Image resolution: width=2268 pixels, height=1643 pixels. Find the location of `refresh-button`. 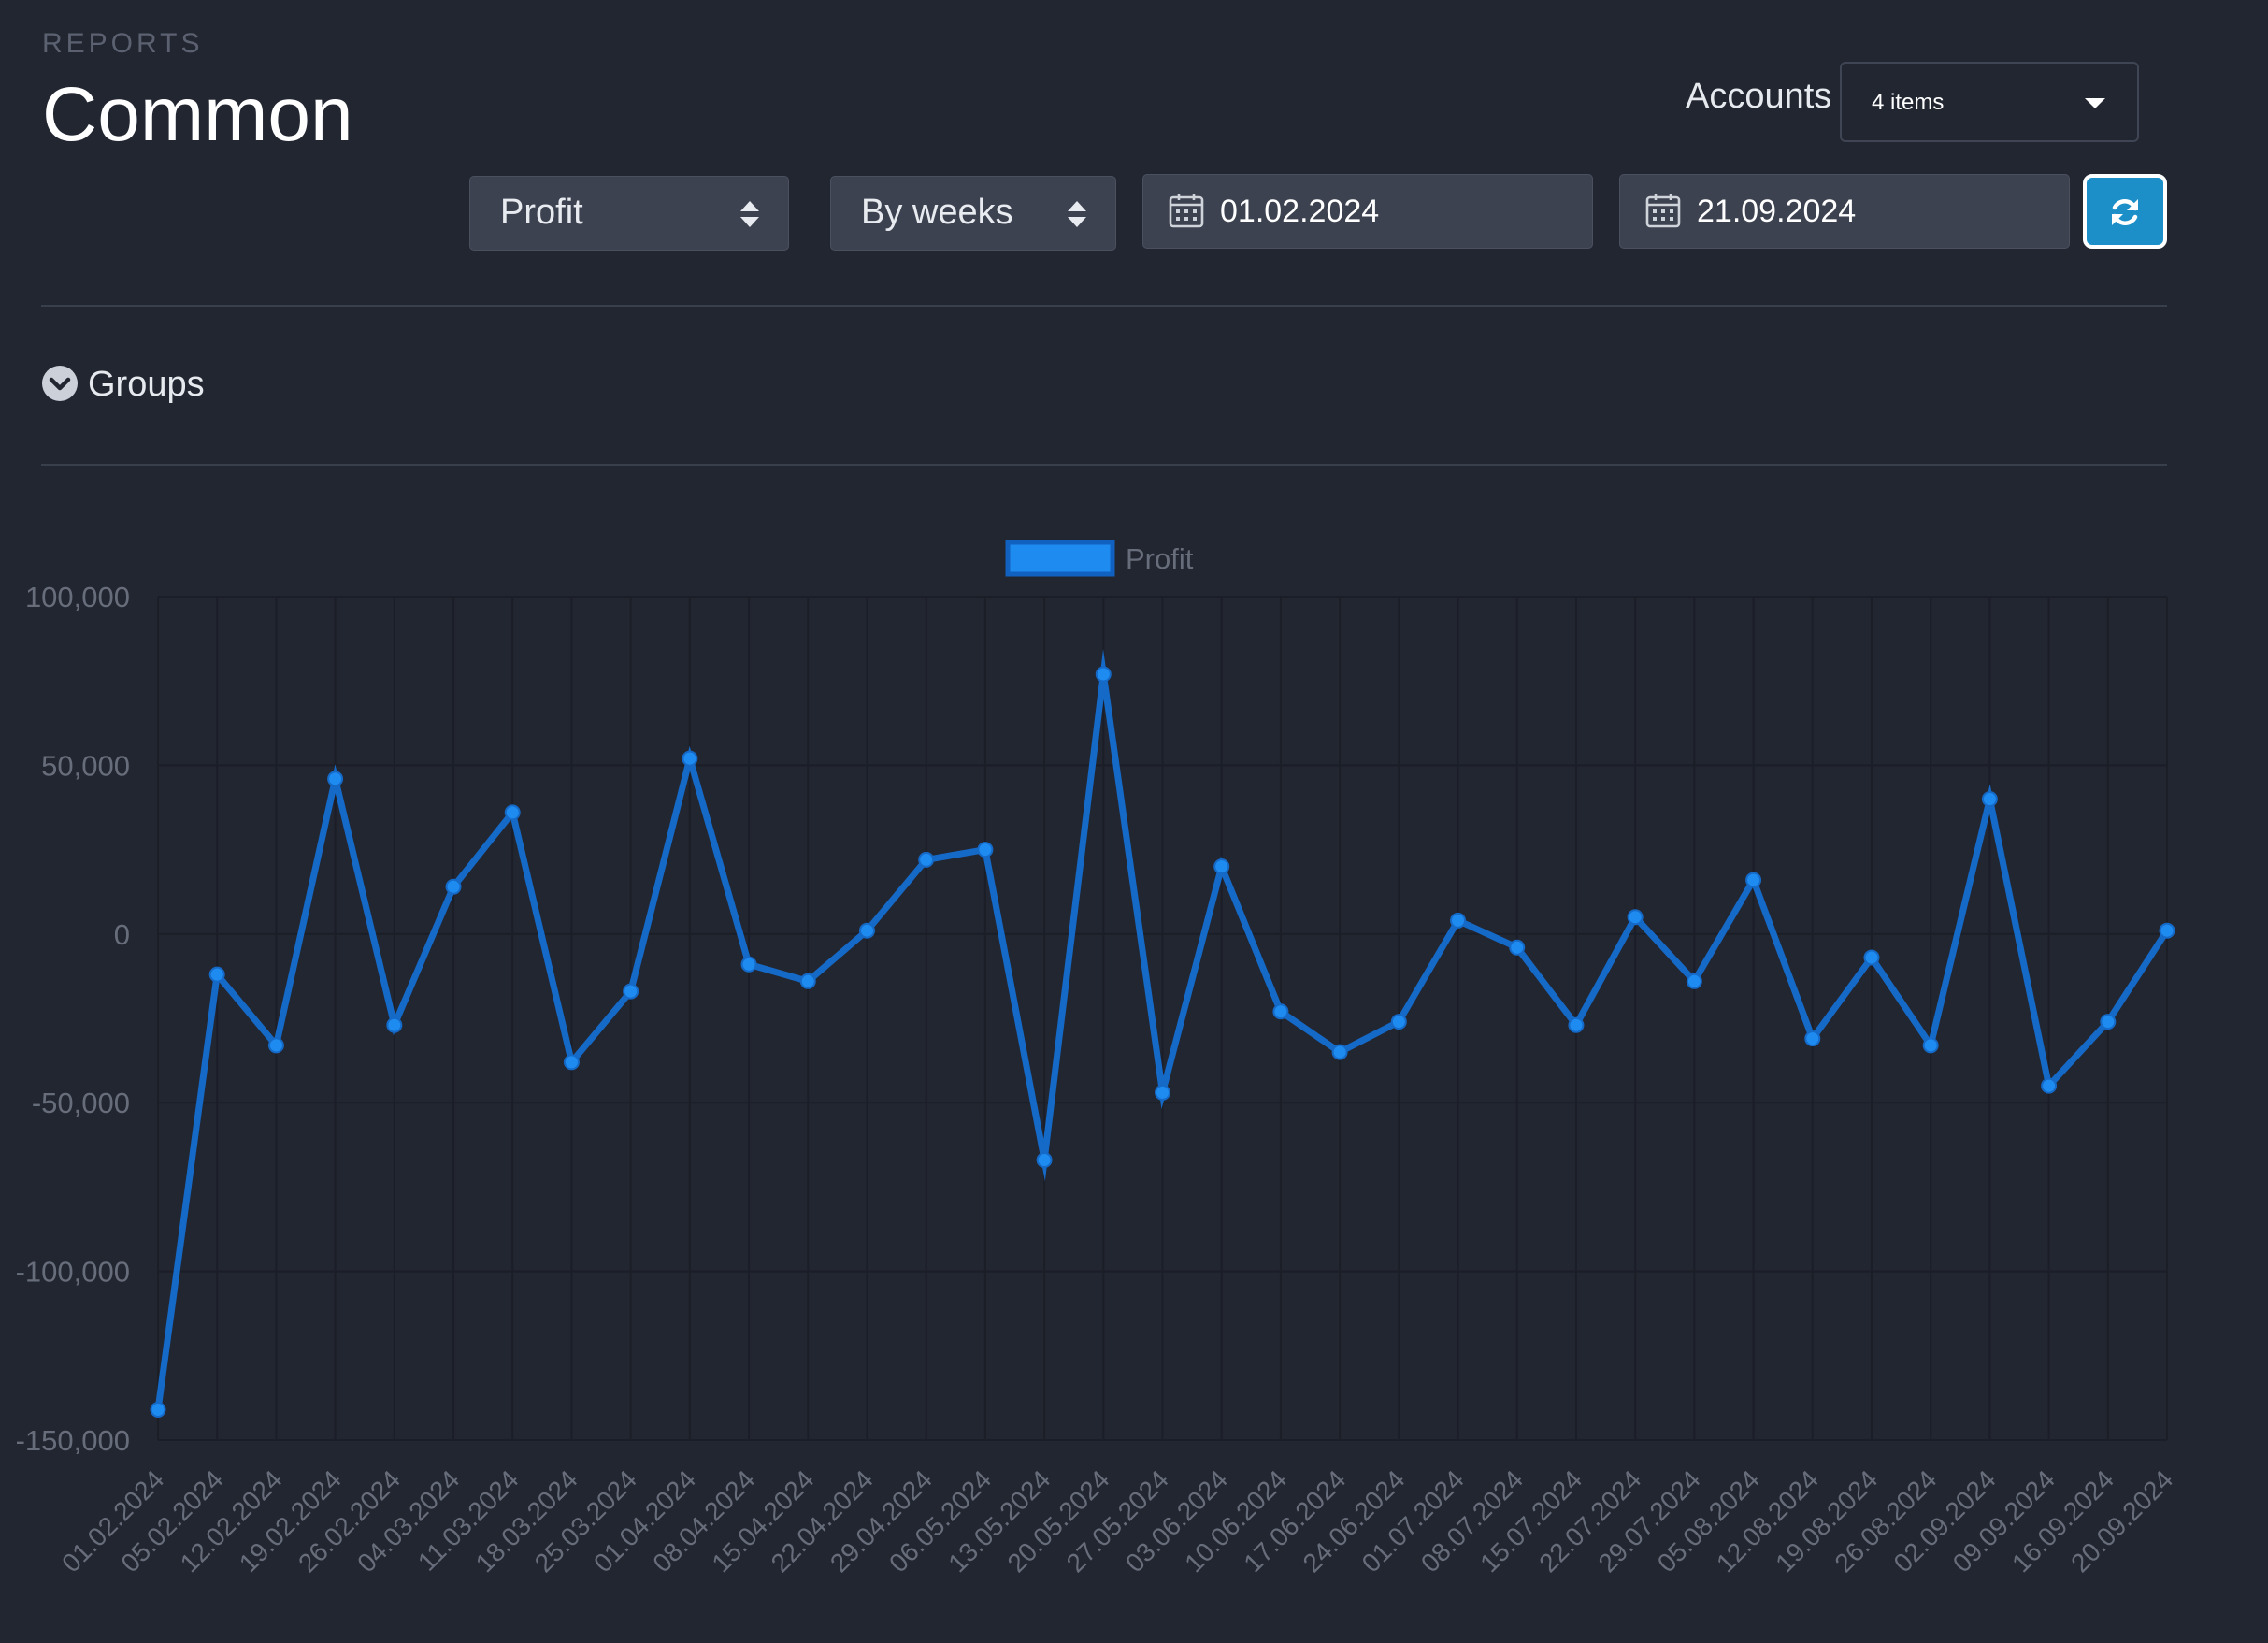

refresh-button is located at coordinates (2125, 211).